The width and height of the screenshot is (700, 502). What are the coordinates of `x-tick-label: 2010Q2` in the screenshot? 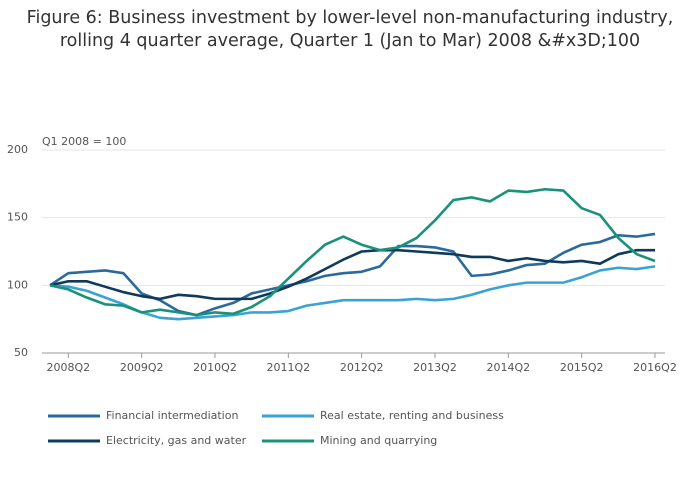 It's located at (215, 367).